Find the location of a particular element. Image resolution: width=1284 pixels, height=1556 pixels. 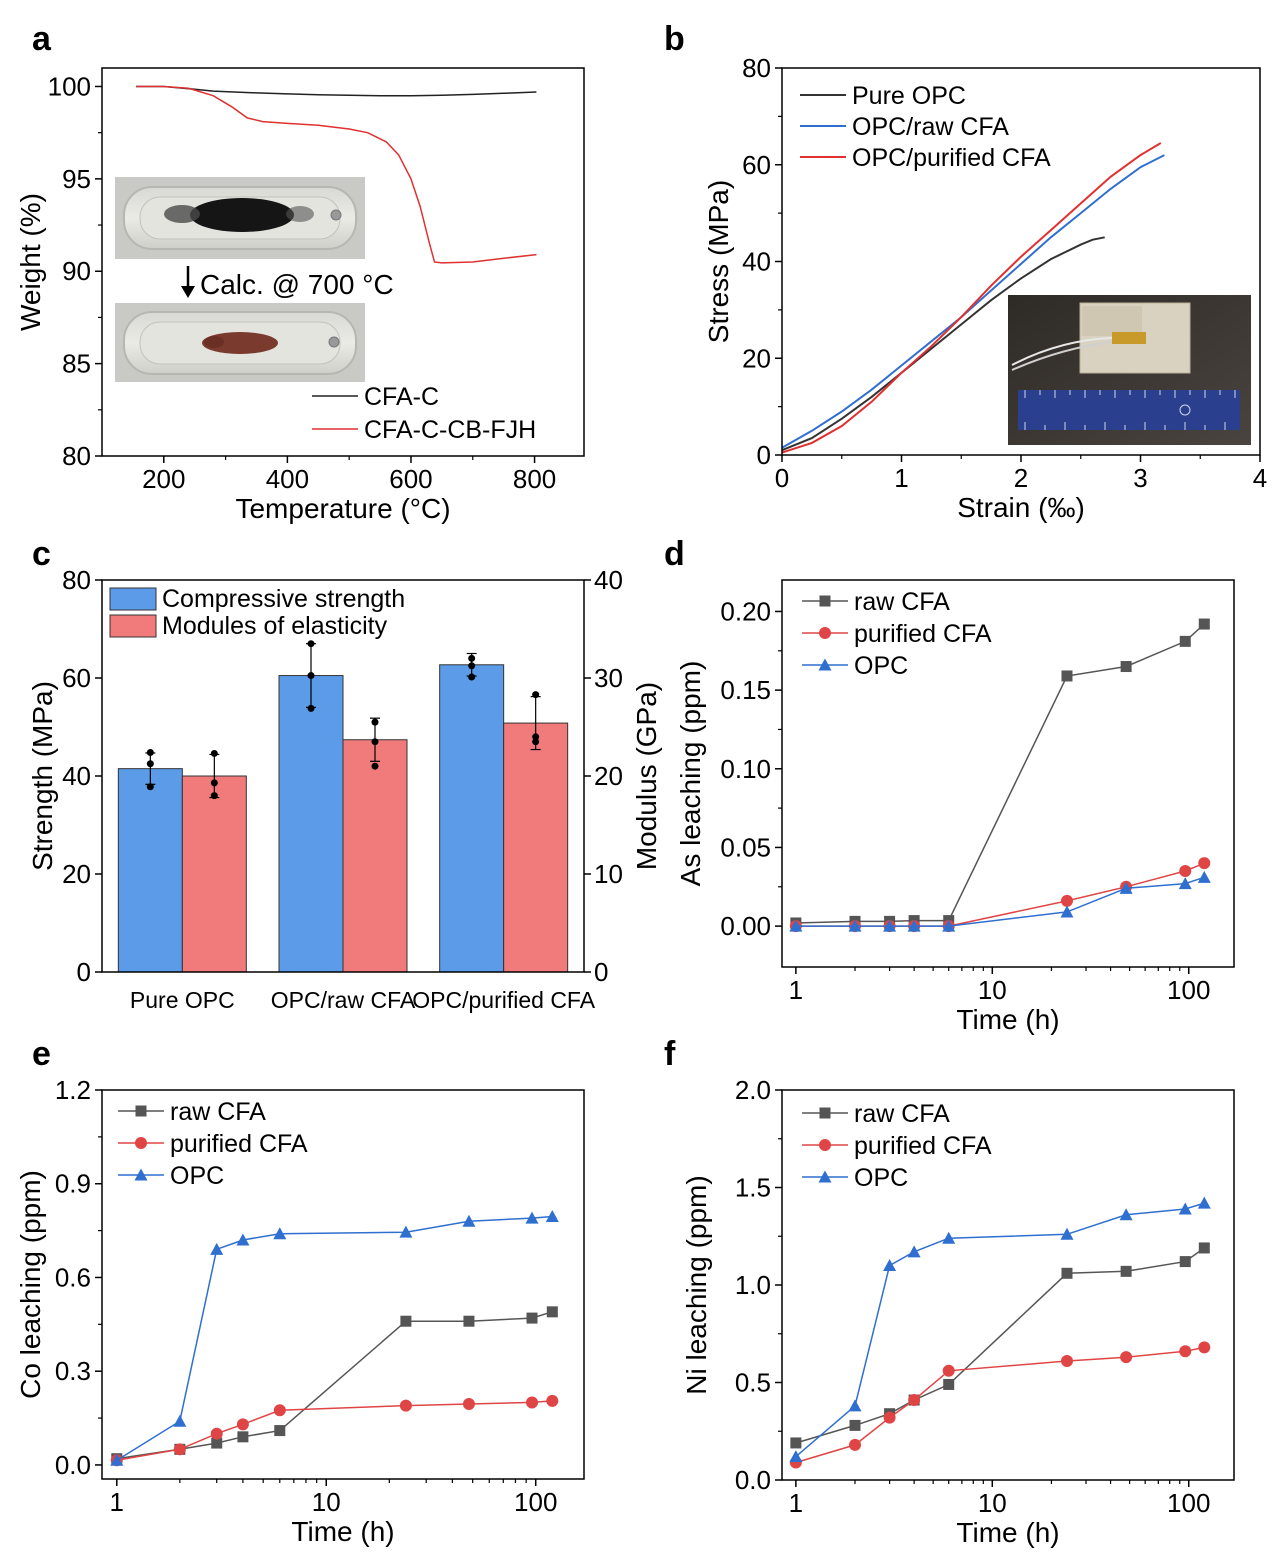

category-label: Pure OPC is located at coordinates (182, 1000).